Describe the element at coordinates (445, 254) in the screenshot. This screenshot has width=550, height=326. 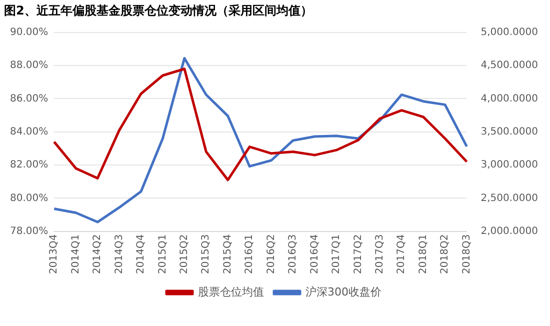
I see `x-tick-label: 2018Q2` at that location.